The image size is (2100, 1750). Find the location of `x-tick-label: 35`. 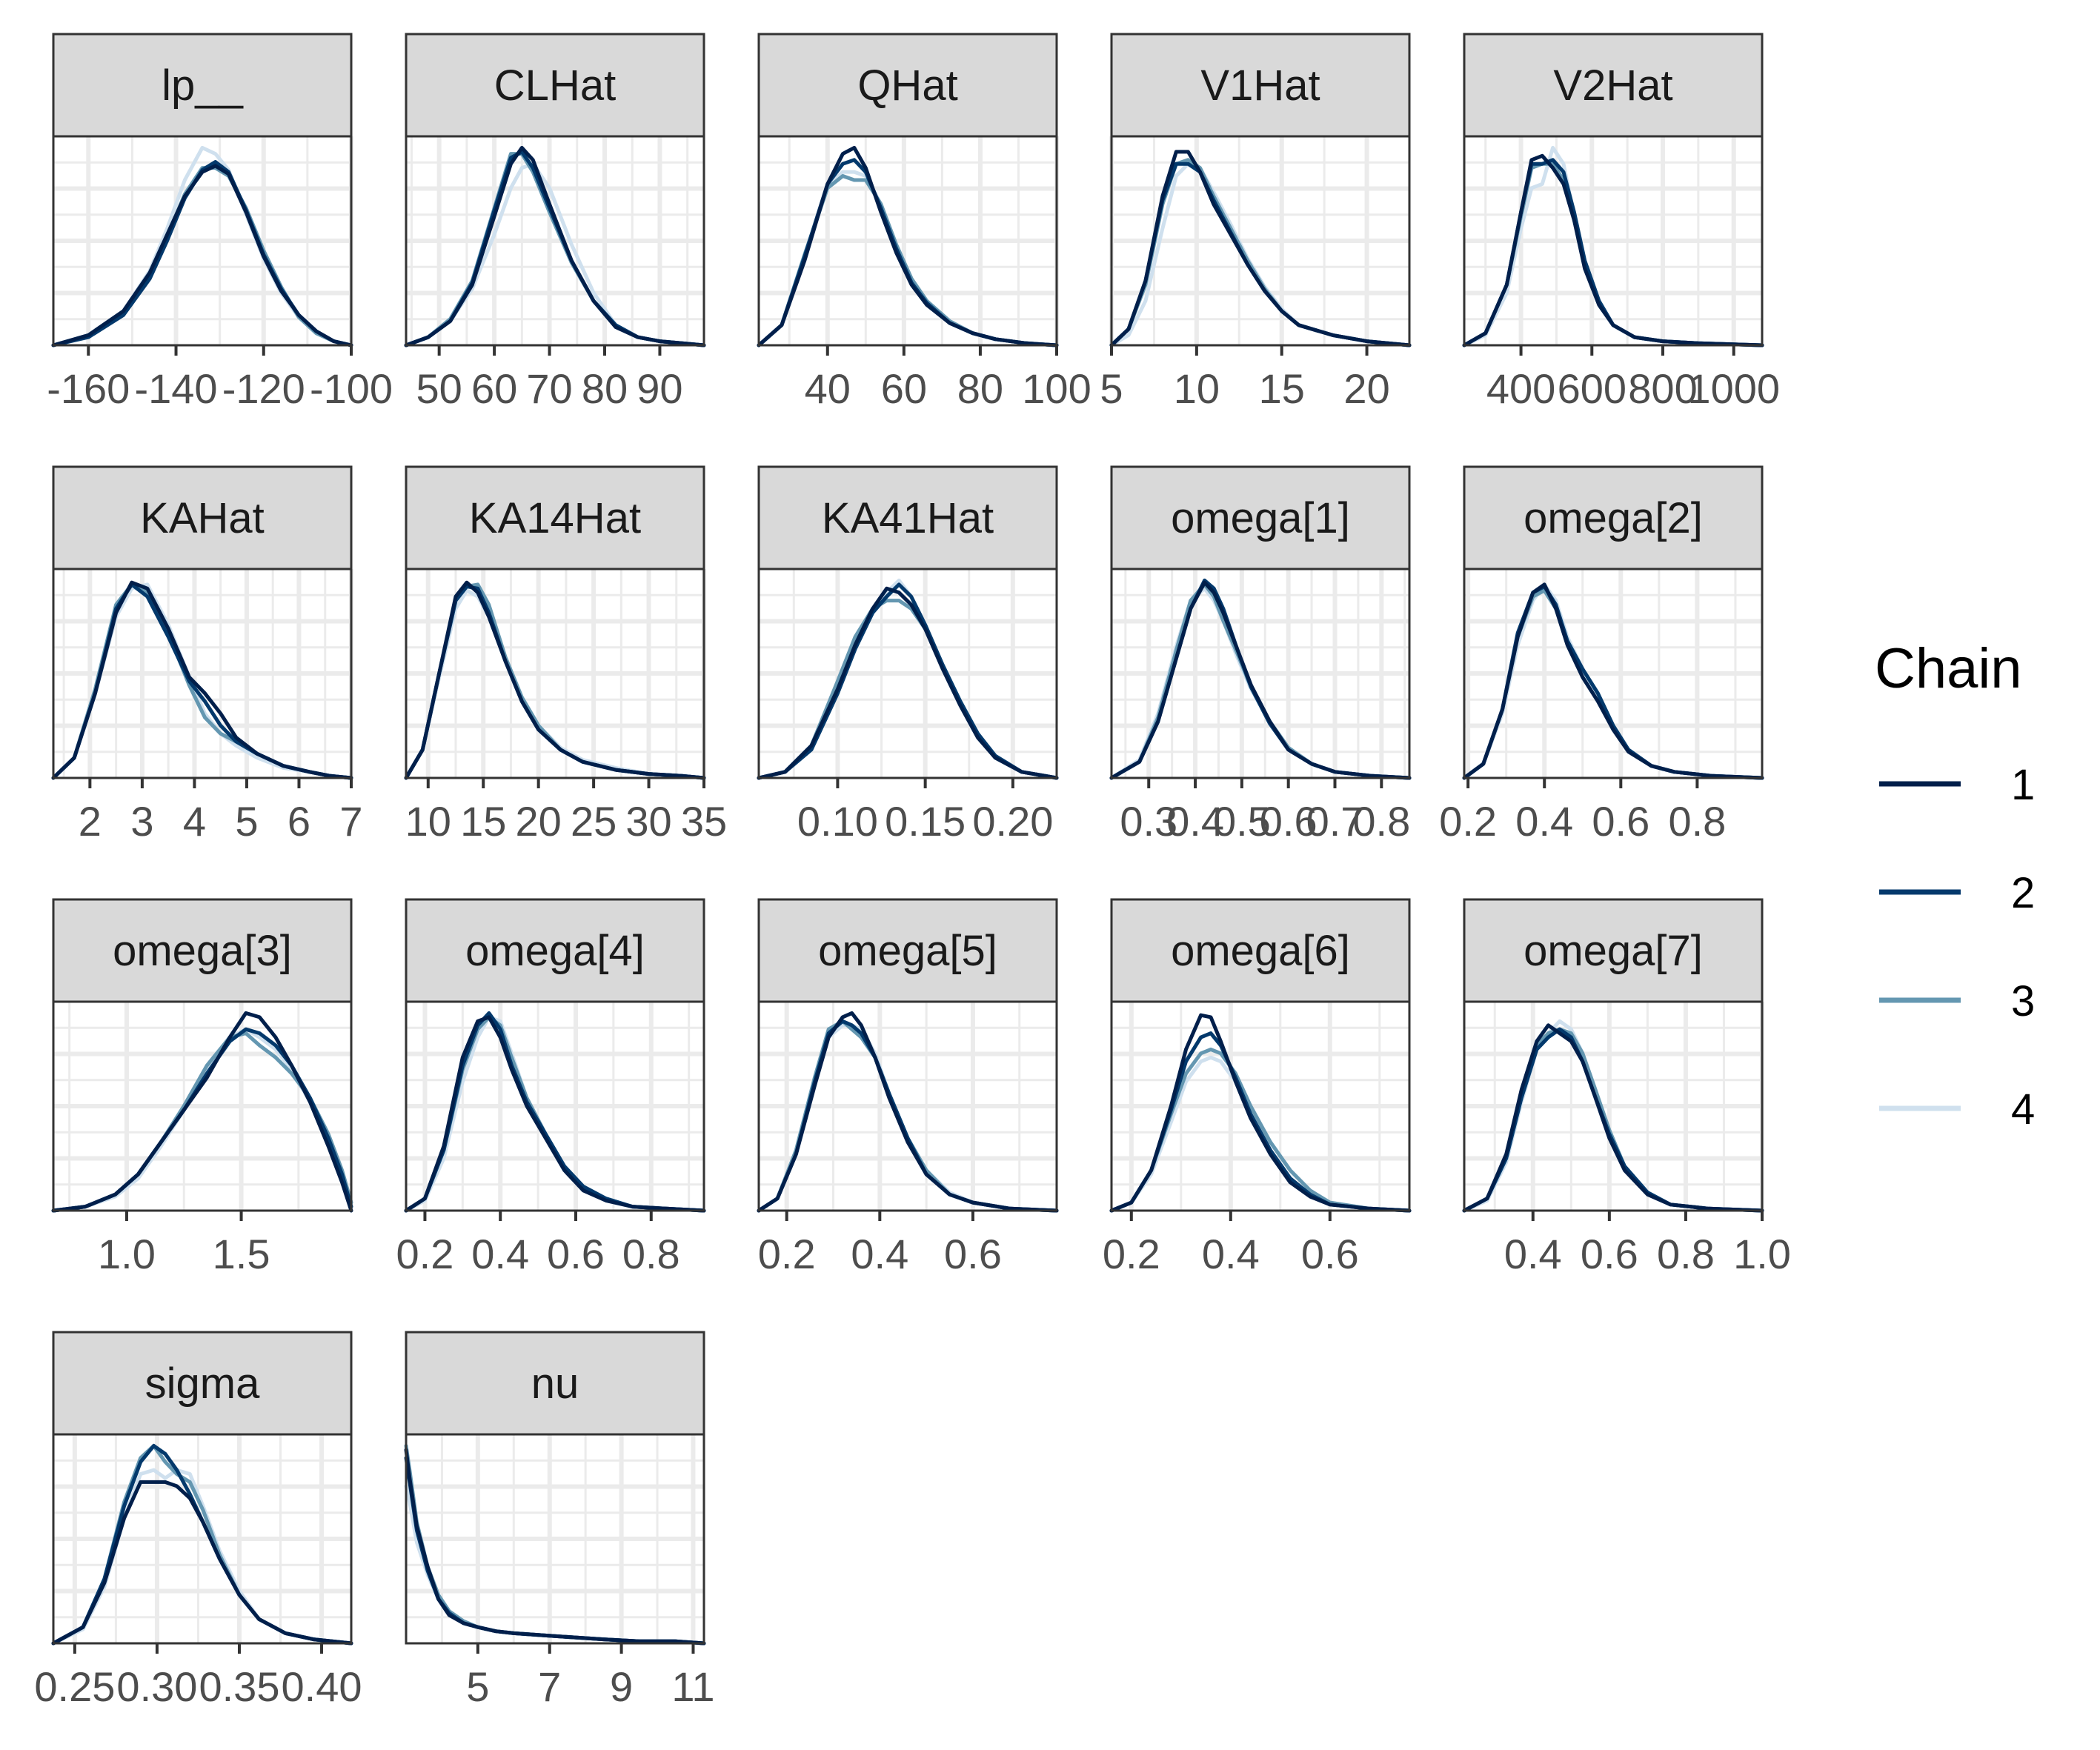

x-tick-label: 35 is located at coordinates (704, 821).